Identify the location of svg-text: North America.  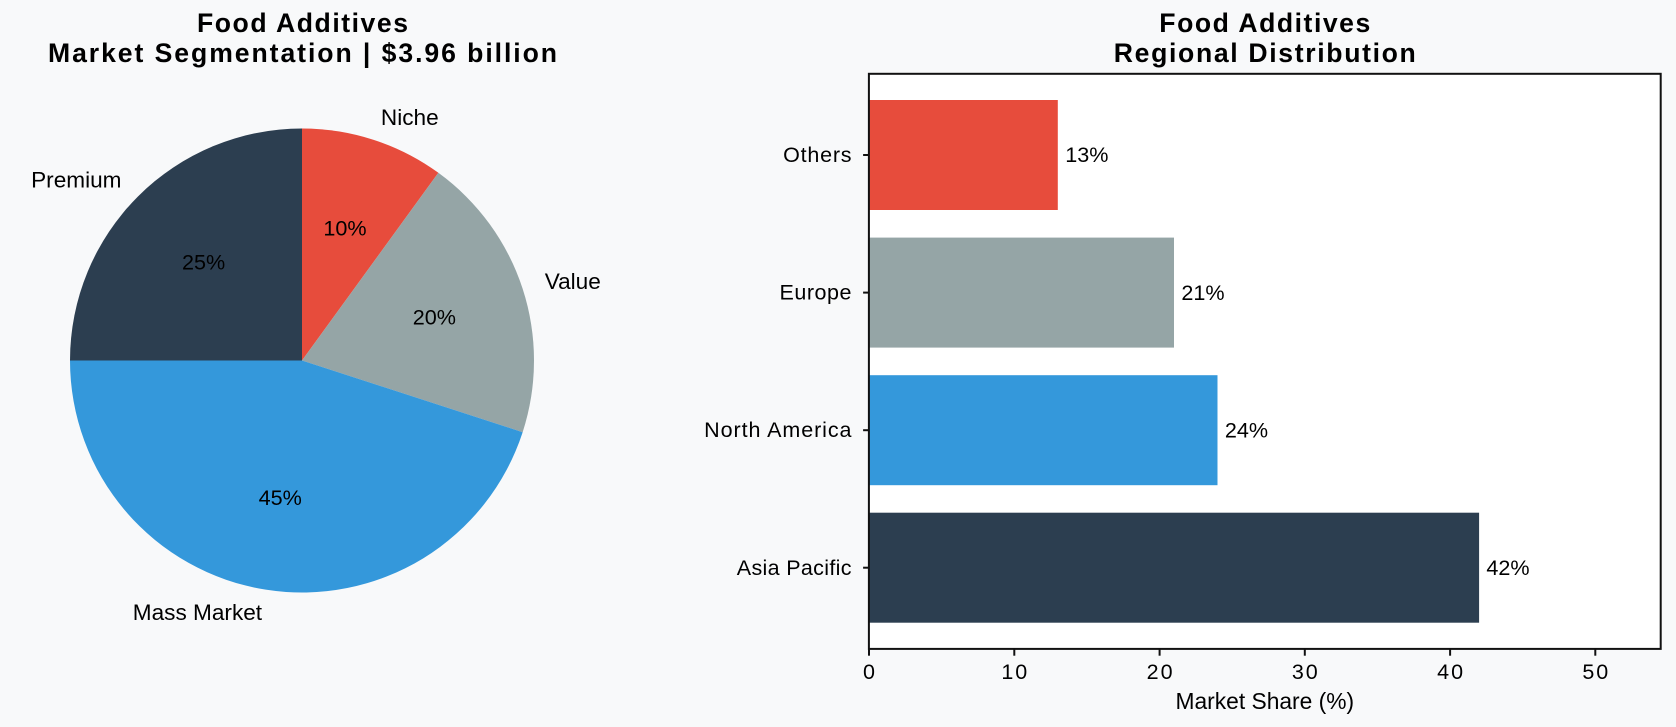
(777, 430).